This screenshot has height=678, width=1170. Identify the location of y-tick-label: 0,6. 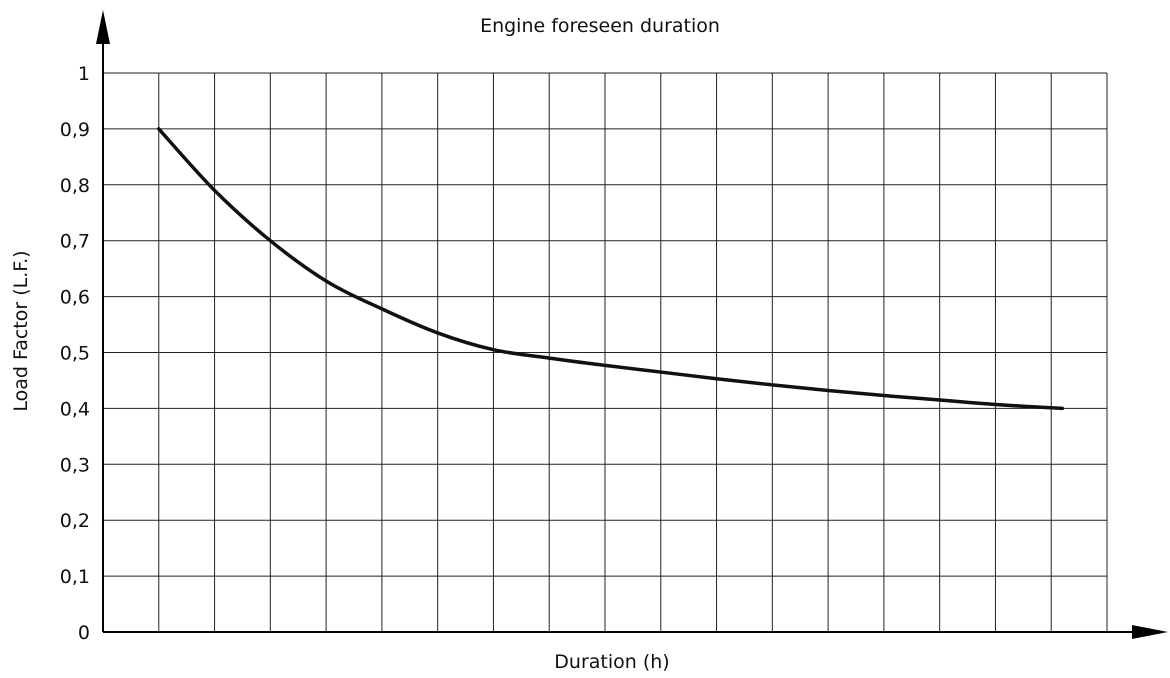
(75, 298).